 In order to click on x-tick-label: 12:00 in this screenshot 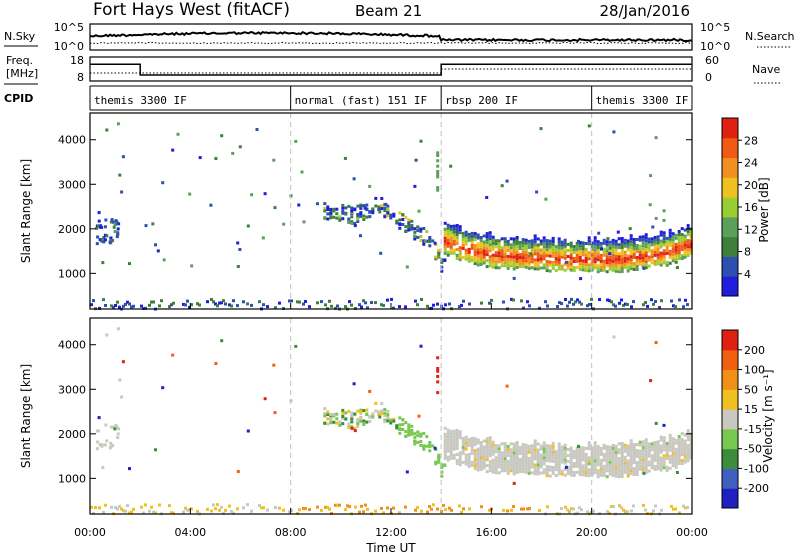, I will do `click(391, 532)`.